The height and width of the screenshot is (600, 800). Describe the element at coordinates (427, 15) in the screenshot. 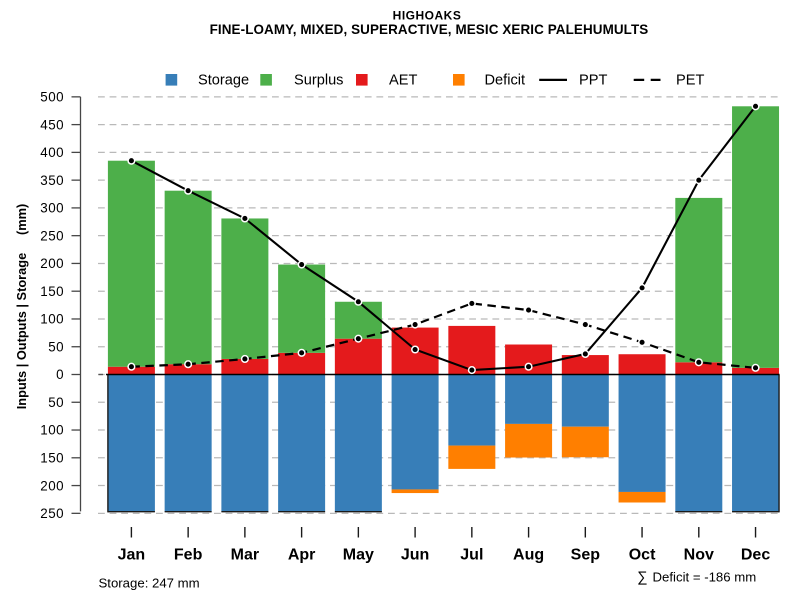

I see `svg-text: HIGHOAKS` at that location.